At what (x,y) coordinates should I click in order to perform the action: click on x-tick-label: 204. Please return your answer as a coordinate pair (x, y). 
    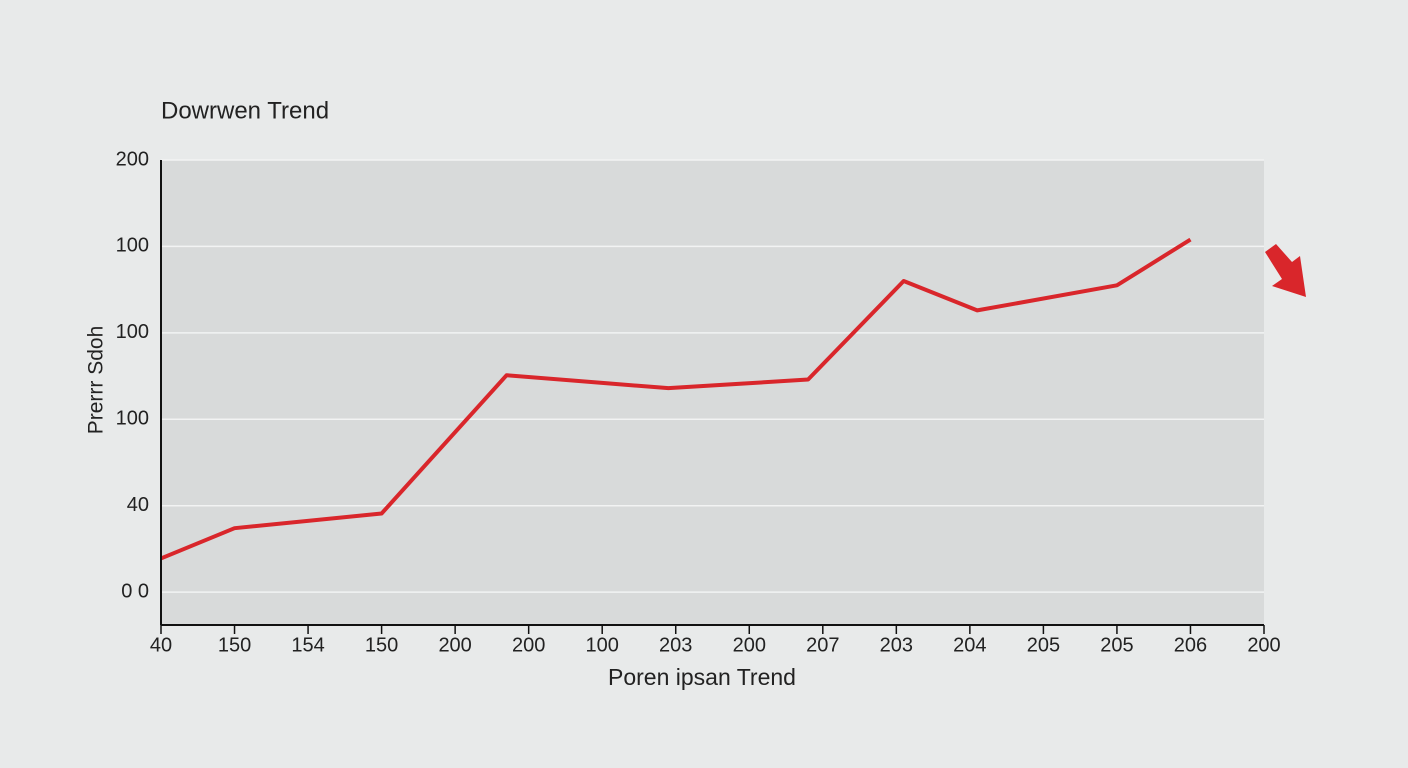
    Looking at the image, I should click on (969, 645).